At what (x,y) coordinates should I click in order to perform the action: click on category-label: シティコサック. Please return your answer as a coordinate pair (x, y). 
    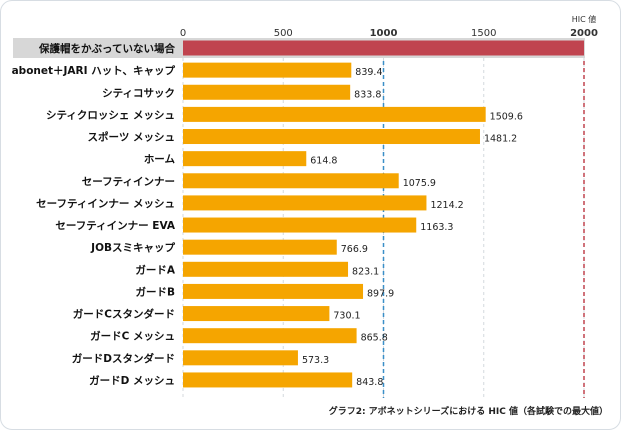
    Looking at the image, I should click on (138, 93).